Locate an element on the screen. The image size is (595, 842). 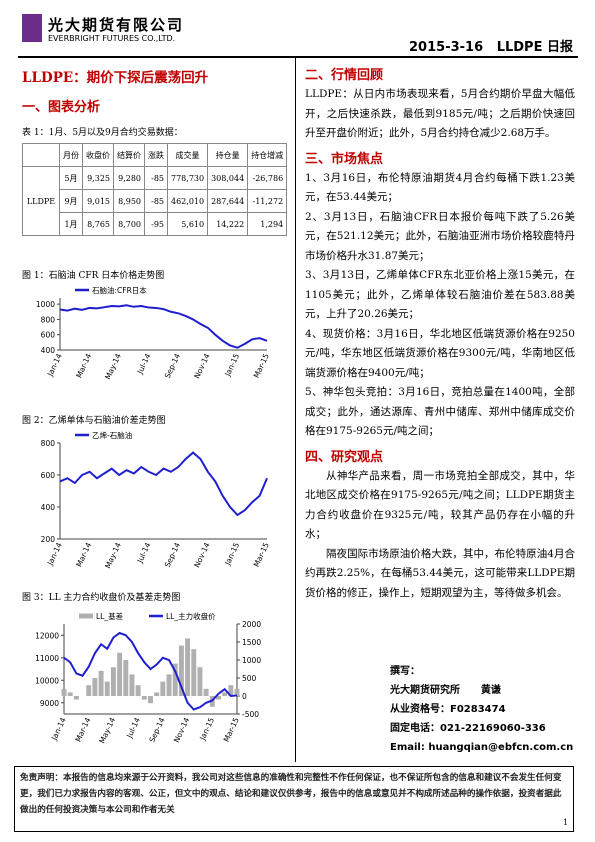
y2-tick-label: 1000 is located at coordinates (251, 660).